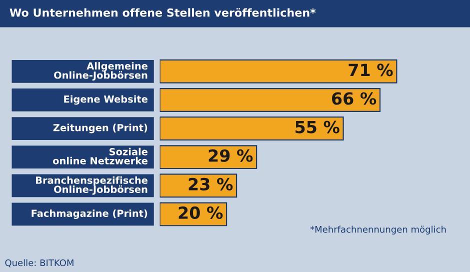 This screenshot has height=272, width=470. What do you see at coordinates (230, 155) in the screenshot?
I see `data-label: 29 %` at bounding box center [230, 155].